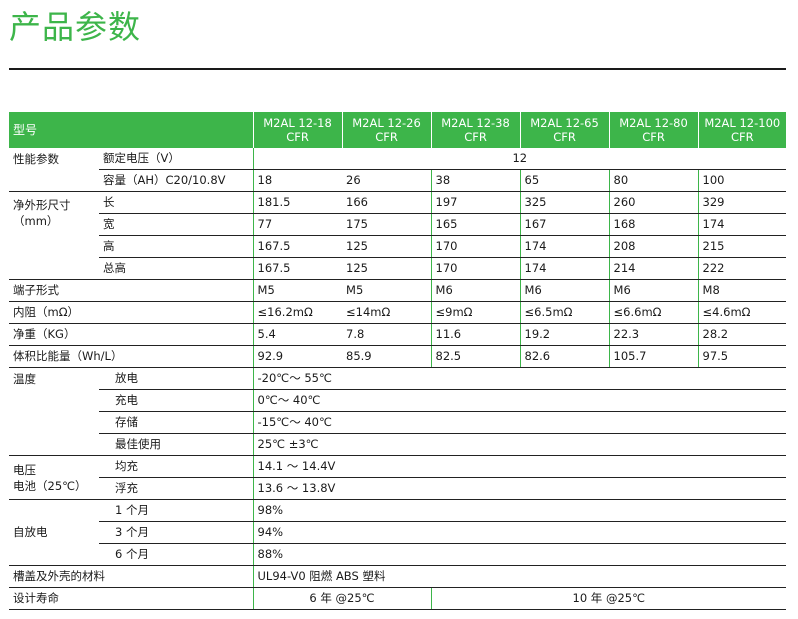 The width and height of the screenshot is (798, 619). Describe the element at coordinates (475, 334) in the screenshot. I see `table-cell: 11.6` at that location.